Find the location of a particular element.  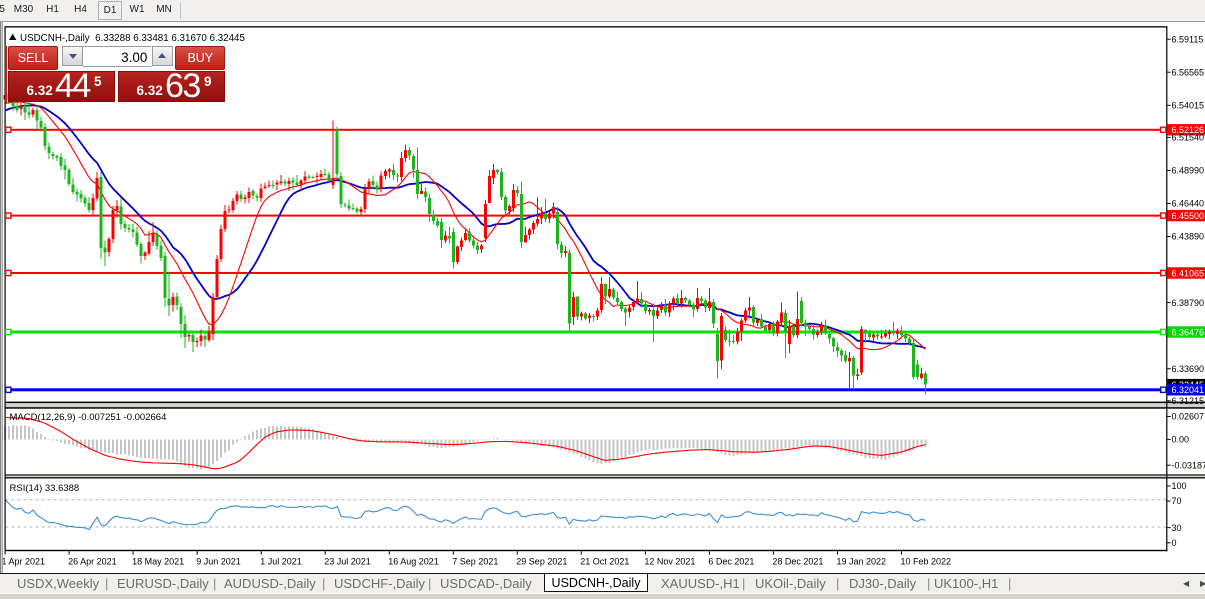

svg-text: 16 Aug 2021 is located at coordinates (413, 562).